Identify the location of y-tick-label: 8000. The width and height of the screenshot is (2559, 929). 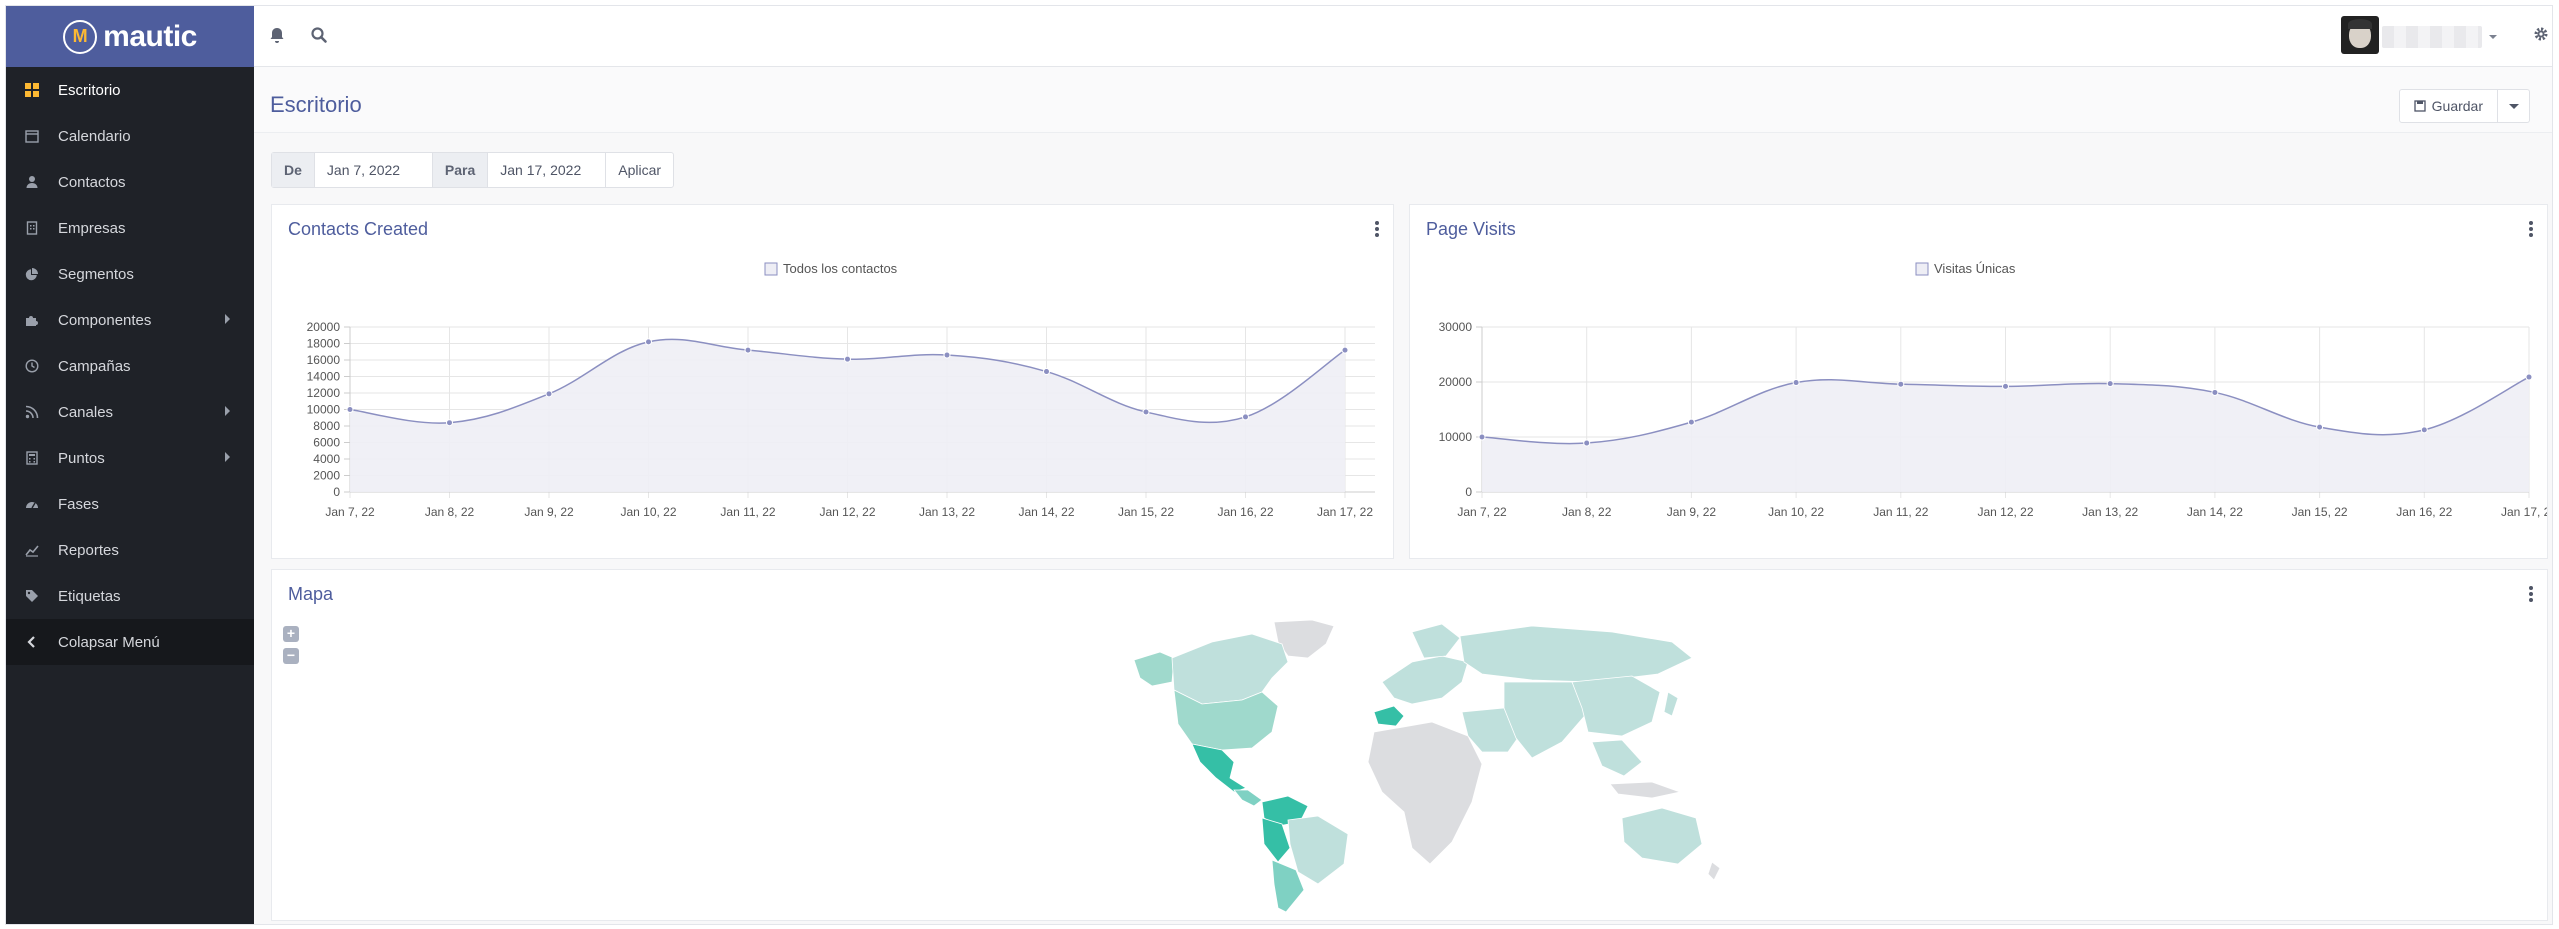
(326, 426).